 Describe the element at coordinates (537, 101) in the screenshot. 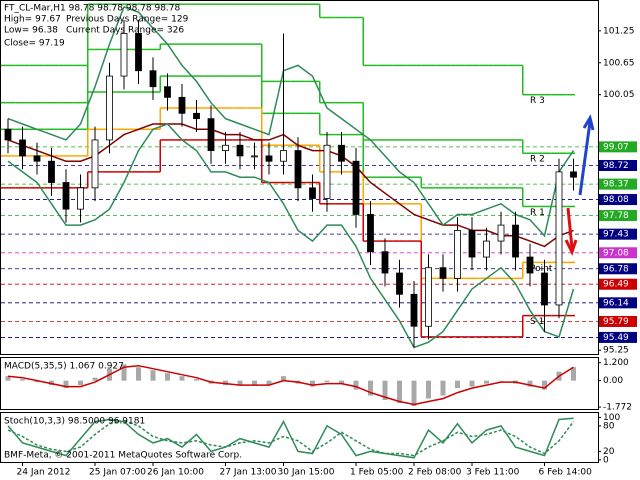

I see `pivot-label: R 3` at that location.